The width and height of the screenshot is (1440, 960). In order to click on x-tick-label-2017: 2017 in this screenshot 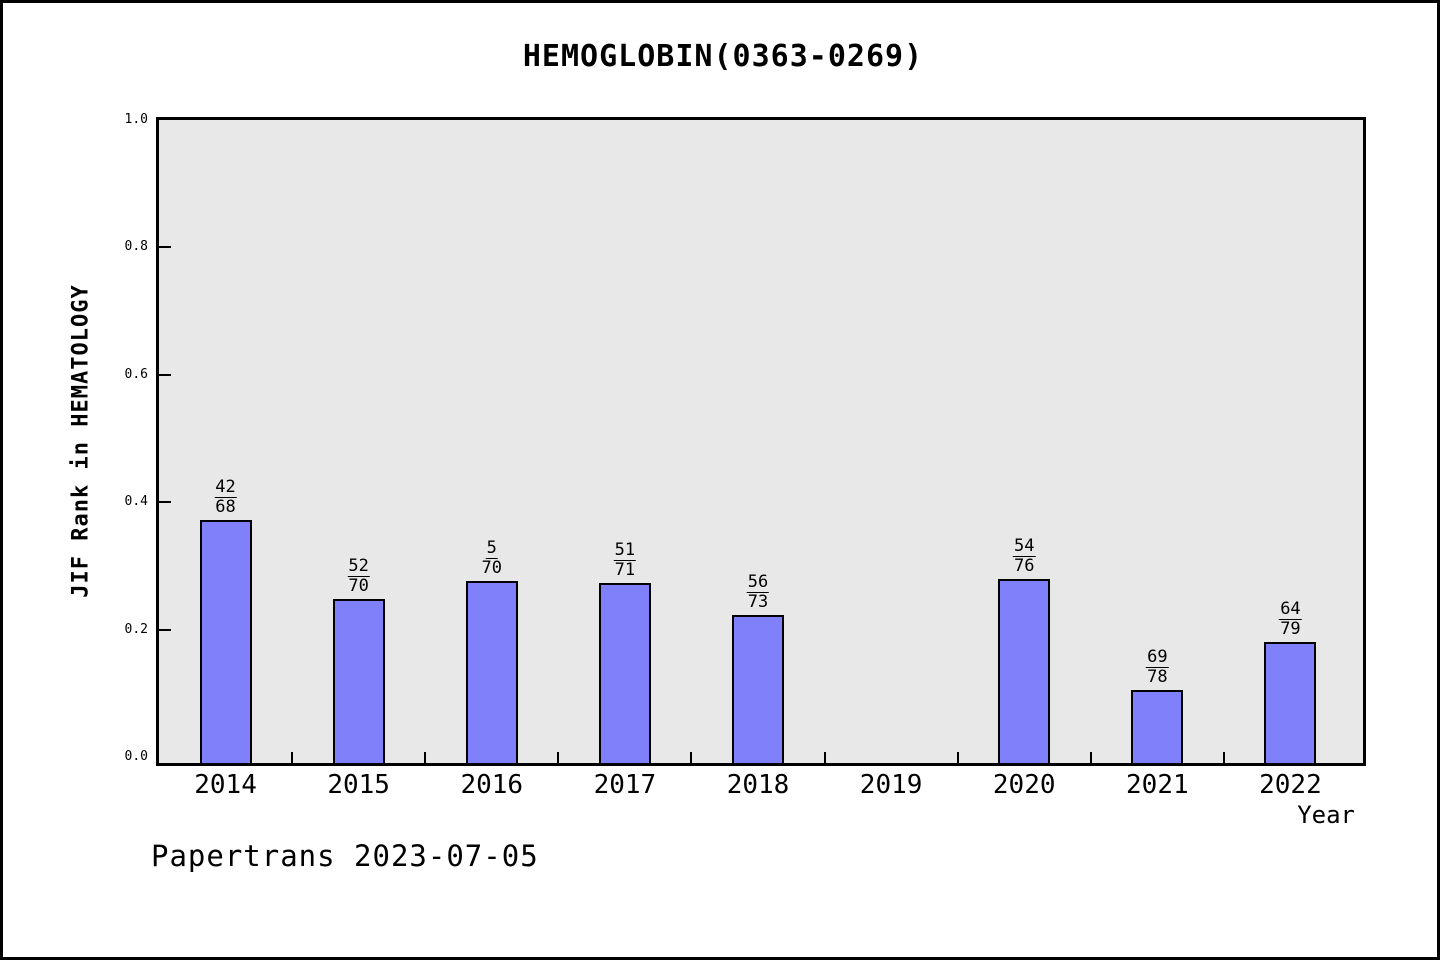, I will do `click(625, 785)`.